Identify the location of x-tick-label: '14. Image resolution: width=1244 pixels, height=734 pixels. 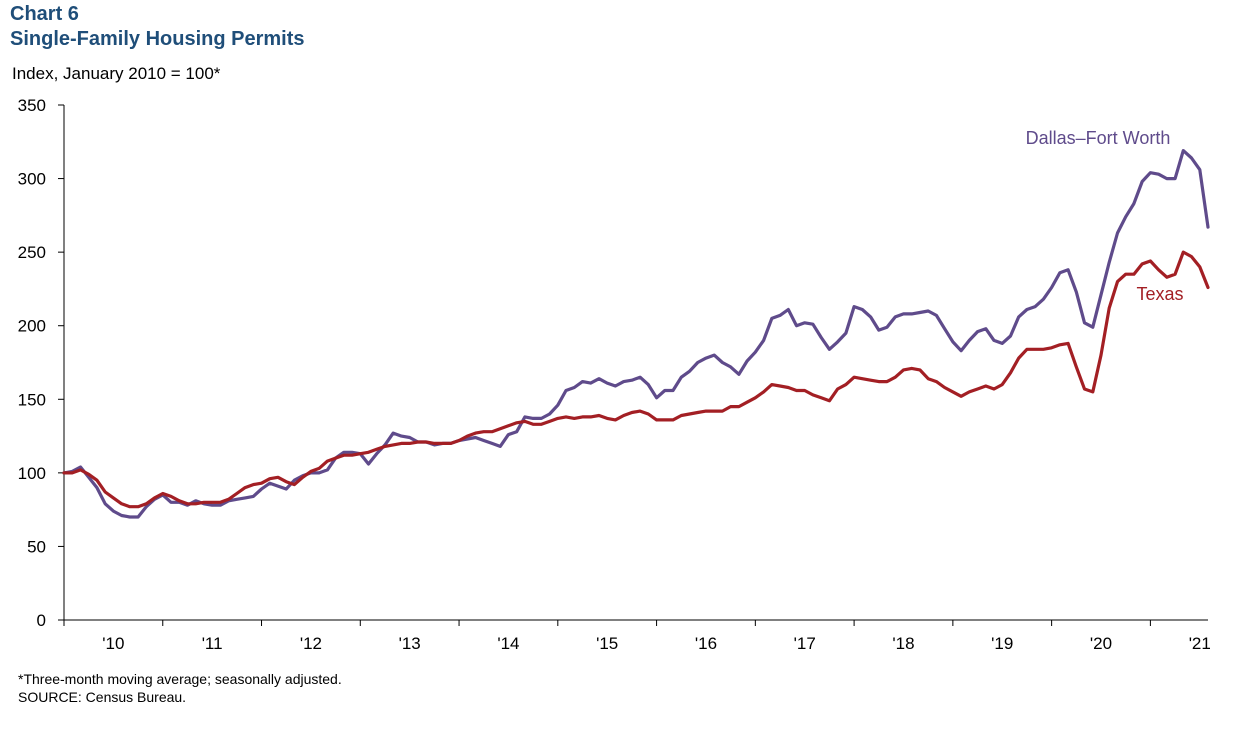
(508, 643).